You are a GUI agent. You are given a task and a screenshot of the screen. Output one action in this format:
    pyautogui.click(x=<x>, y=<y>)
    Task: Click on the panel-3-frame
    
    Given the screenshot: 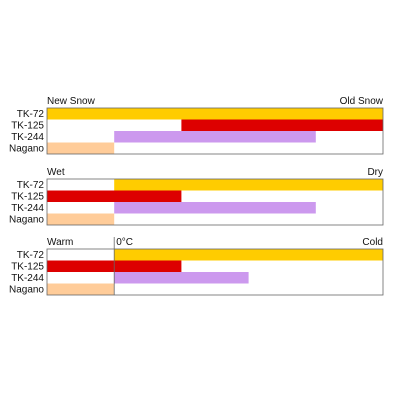 What is the action you would take?
    pyautogui.click(x=215, y=272)
    